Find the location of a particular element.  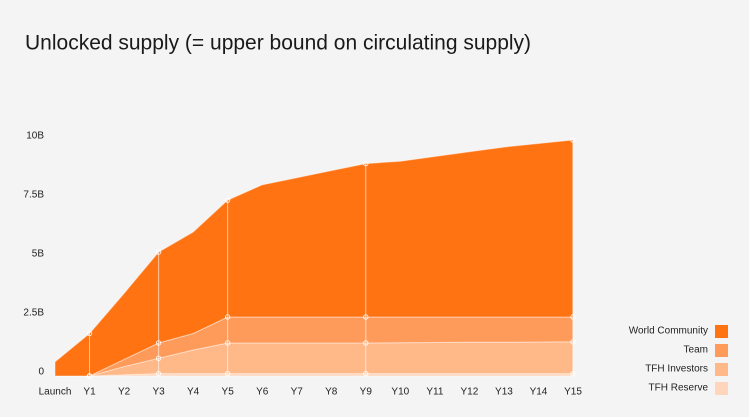

y-tick-label: 2.5B is located at coordinates (33, 313).